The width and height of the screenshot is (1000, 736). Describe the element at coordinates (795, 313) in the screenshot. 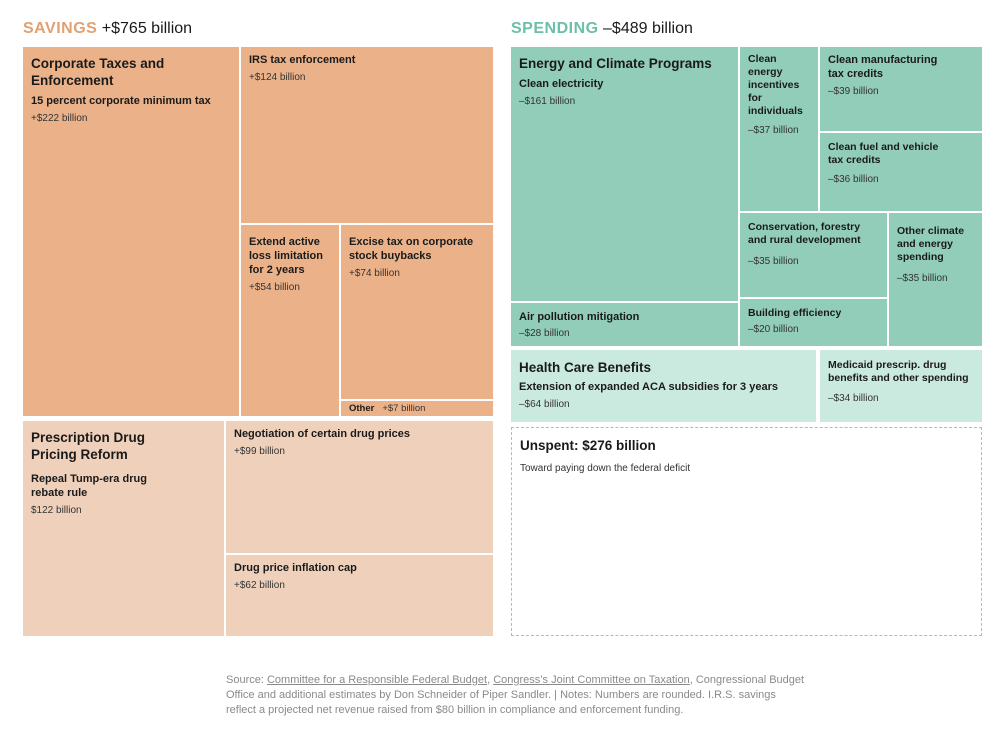

I see `building-efficiency-label: Building efficiency` at that location.